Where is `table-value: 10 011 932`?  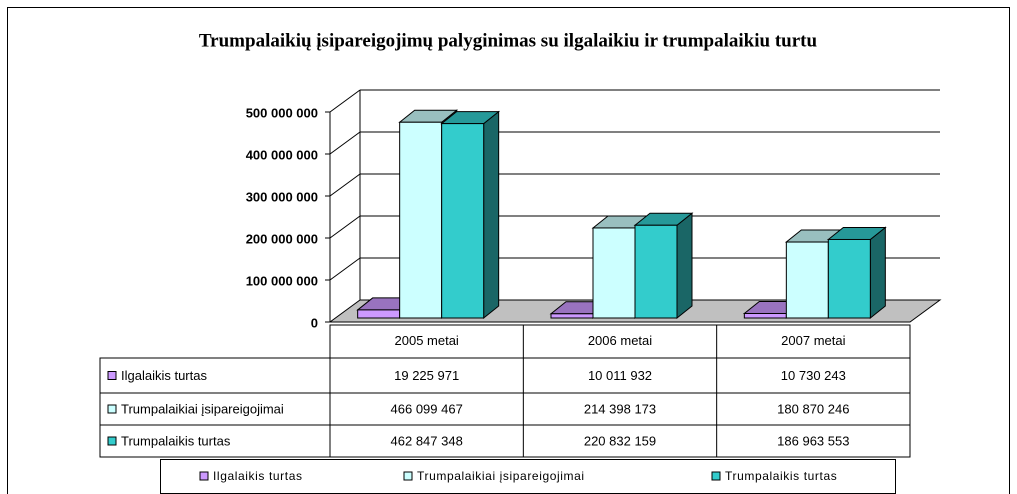
table-value: 10 011 932 is located at coordinates (620, 375).